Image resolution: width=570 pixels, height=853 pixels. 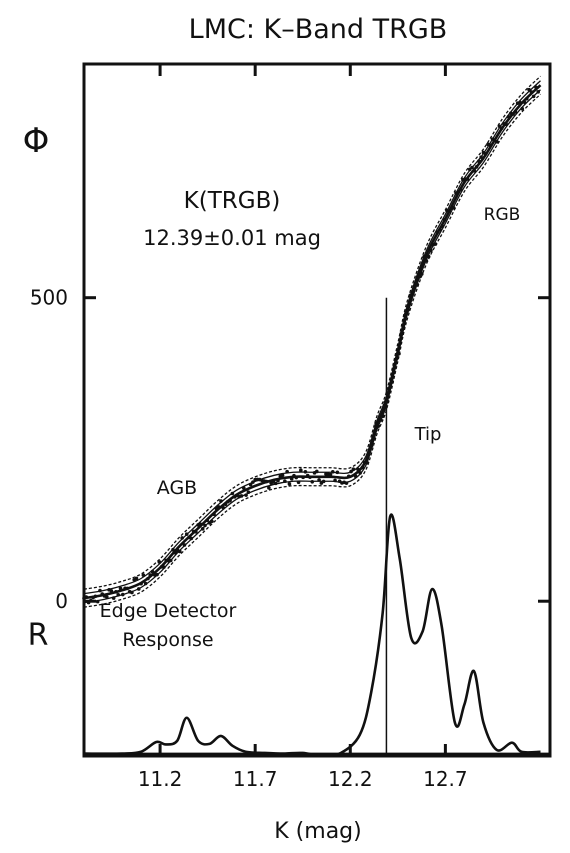 What do you see at coordinates (168, 611) in the screenshot?
I see `annotation-edge-detector: Edge Detector` at bounding box center [168, 611].